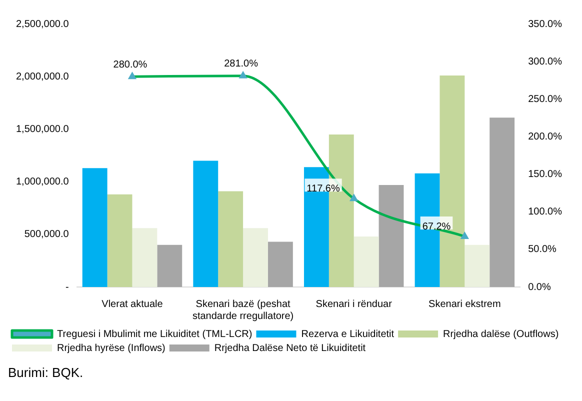 This screenshot has height=401, width=582. Describe the element at coordinates (545, 24) in the screenshot. I see `y2-tick-label: 350.0%` at that location.